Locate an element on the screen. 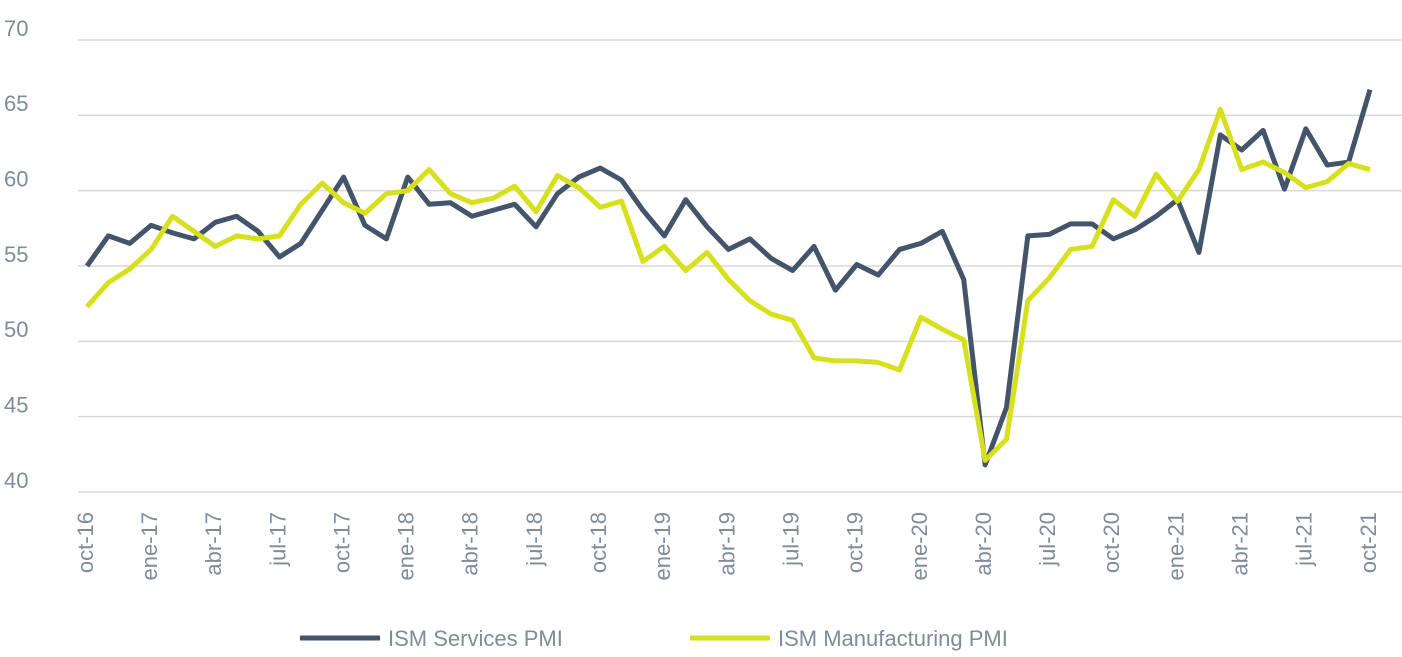 The height and width of the screenshot is (657, 1402). x-tick-label: ene-19 is located at coordinates (662, 546).